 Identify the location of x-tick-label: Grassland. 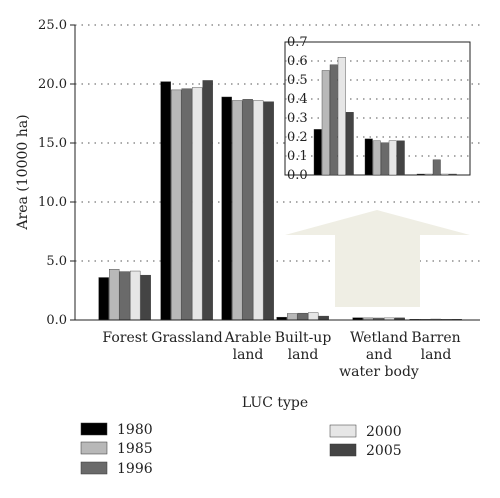
(186, 338).